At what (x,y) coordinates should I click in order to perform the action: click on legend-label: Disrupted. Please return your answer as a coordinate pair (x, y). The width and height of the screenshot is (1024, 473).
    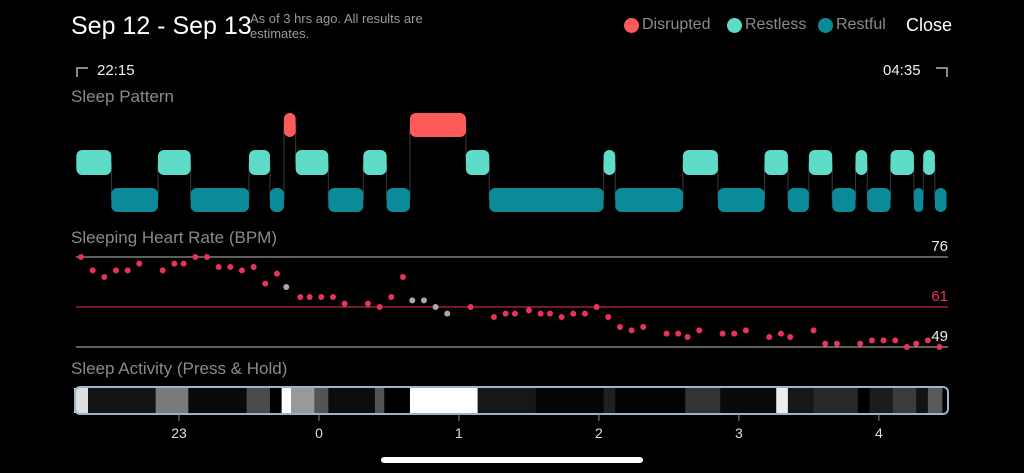
    Looking at the image, I should click on (676, 24).